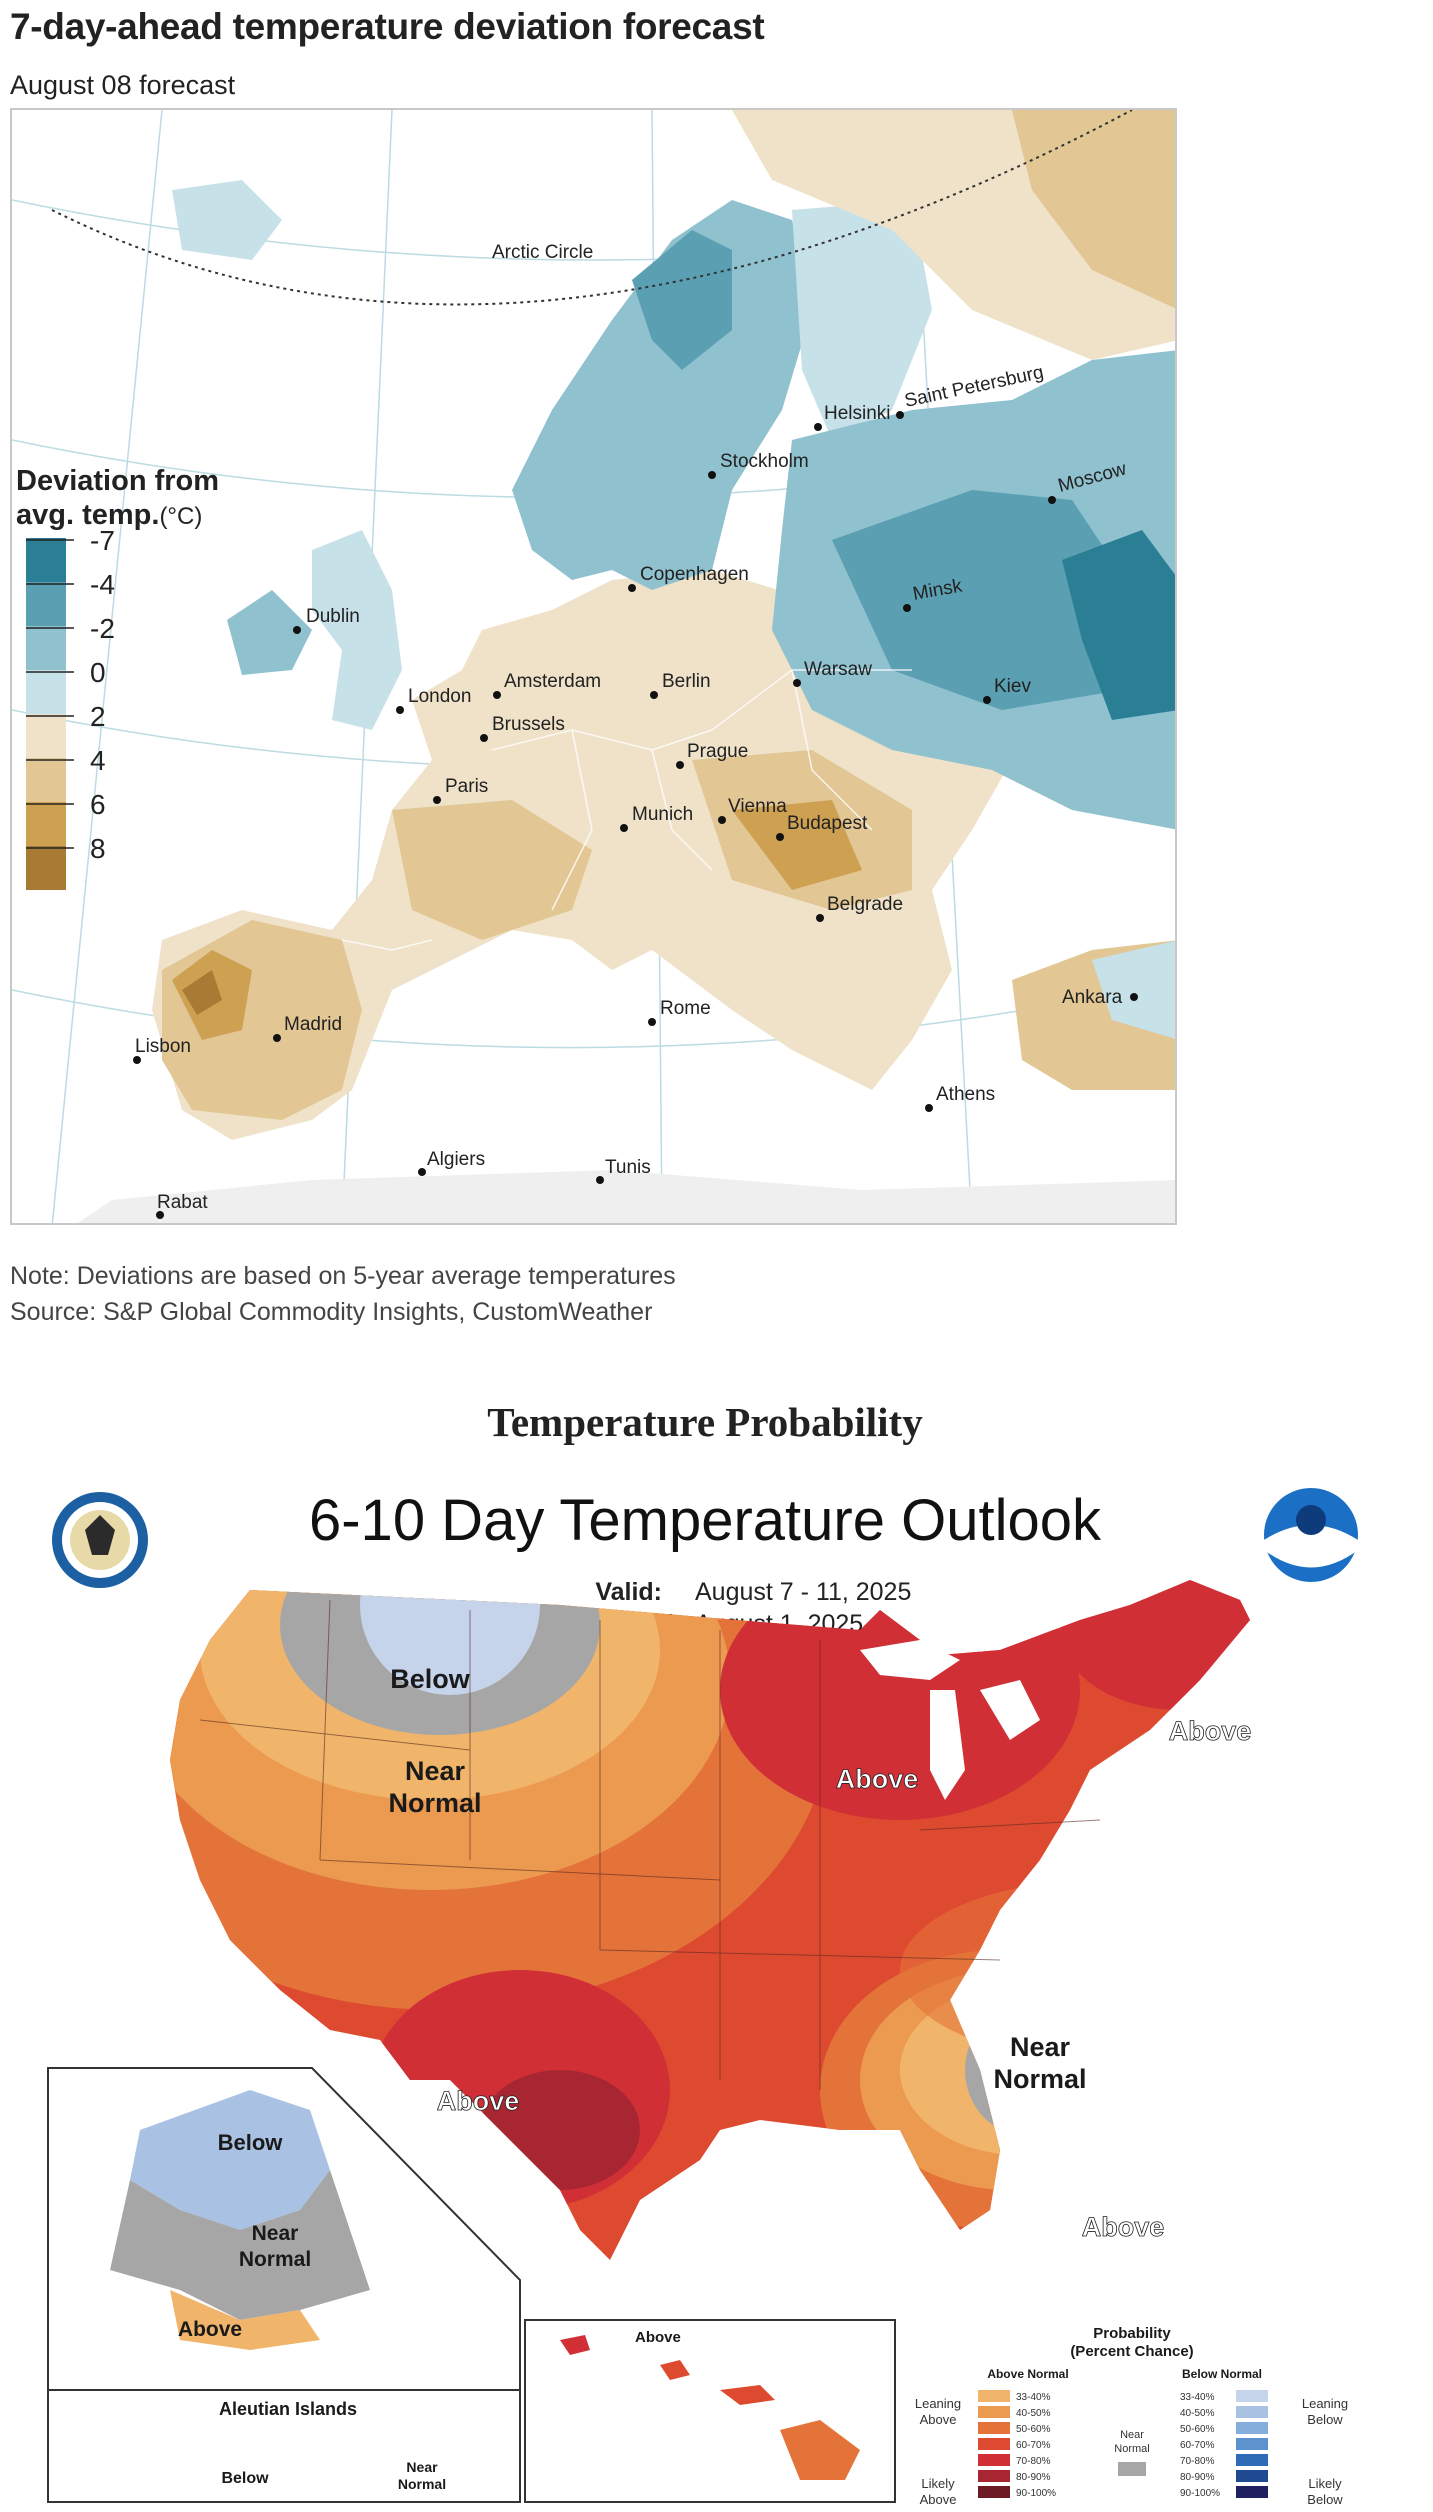 This screenshot has height=2512, width=1433. Describe the element at coordinates (422, 2484) in the screenshot. I see `aleutian-label-near-2: Normal` at that location.